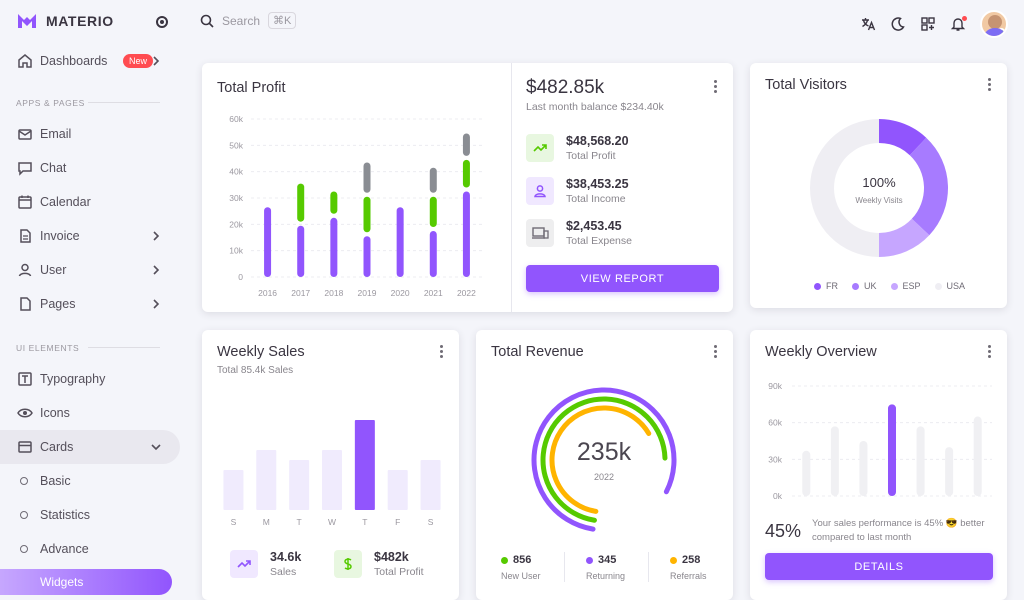 This screenshot has width=1024, height=600. Describe the element at coordinates (332, 522) in the screenshot. I see `x-tick-label: W` at that location.